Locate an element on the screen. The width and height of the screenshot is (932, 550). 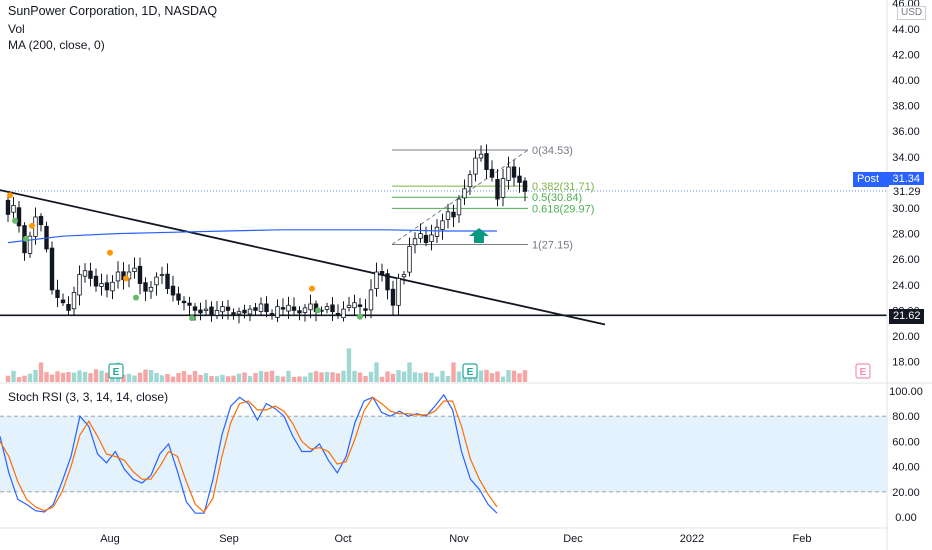
price-tick-label: 28.00 is located at coordinates (906, 235).